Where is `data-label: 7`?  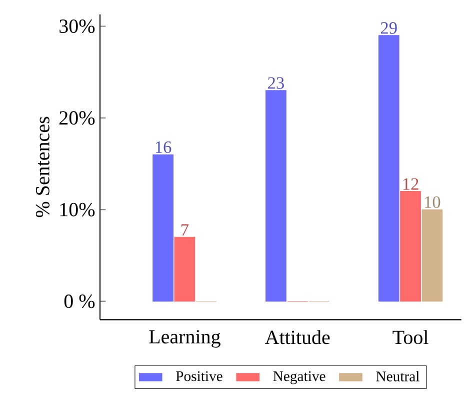
data-label: 7 is located at coordinates (185, 230).